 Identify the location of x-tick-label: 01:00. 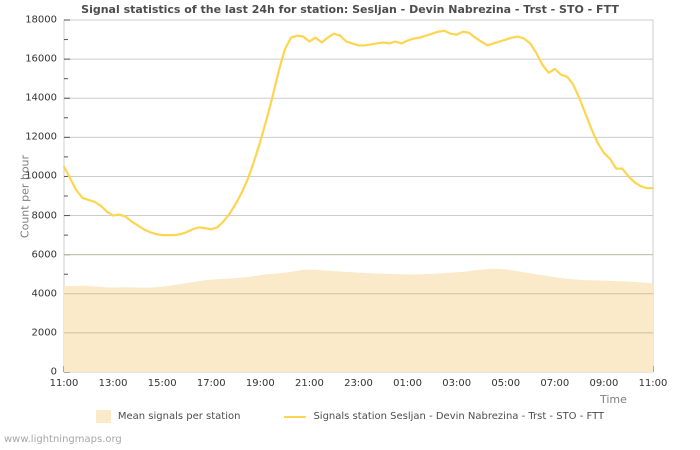
(407, 383).